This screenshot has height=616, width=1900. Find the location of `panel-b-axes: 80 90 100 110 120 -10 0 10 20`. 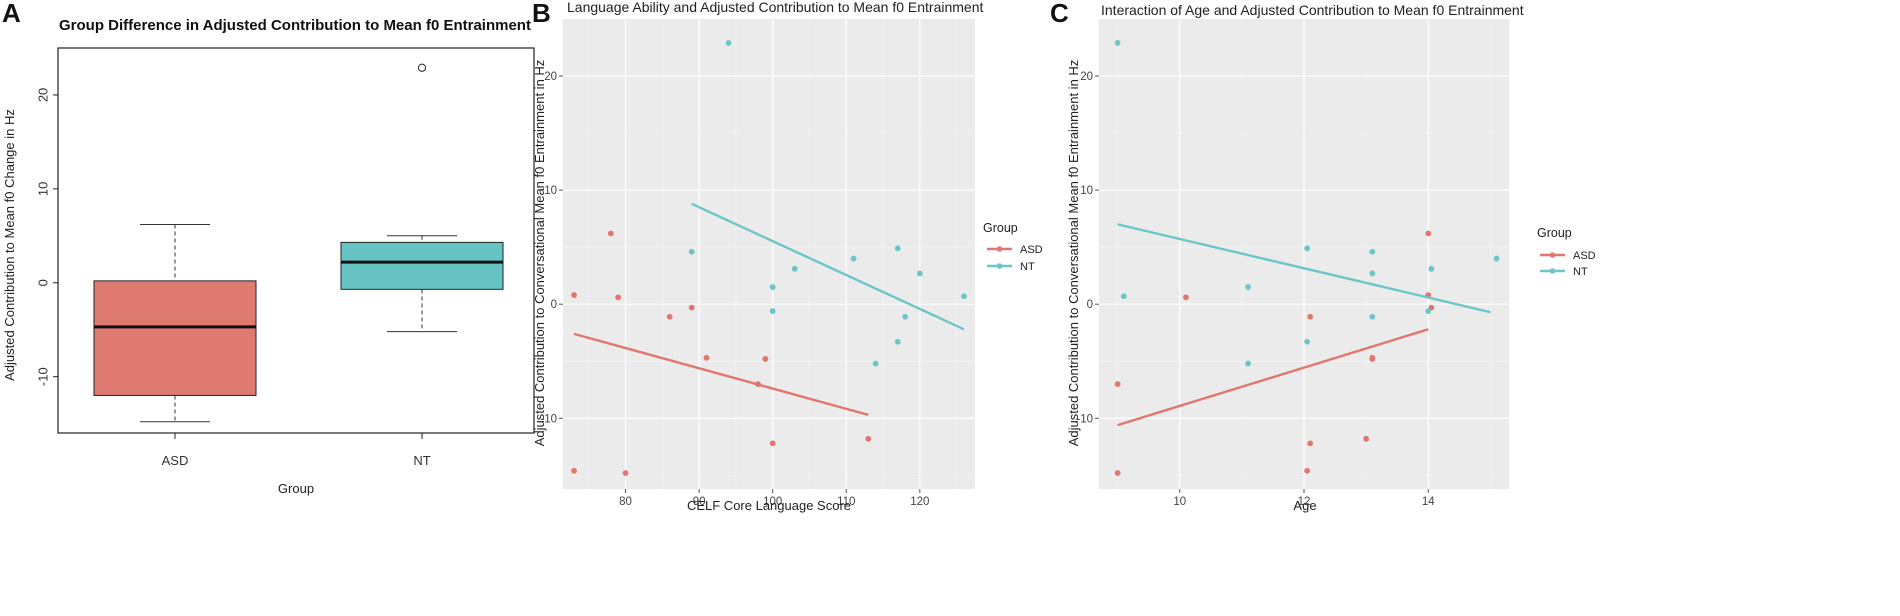

panel-b-axes: 80 90 100 110 120 -10 0 10 20 is located at coordinates (734, 289).